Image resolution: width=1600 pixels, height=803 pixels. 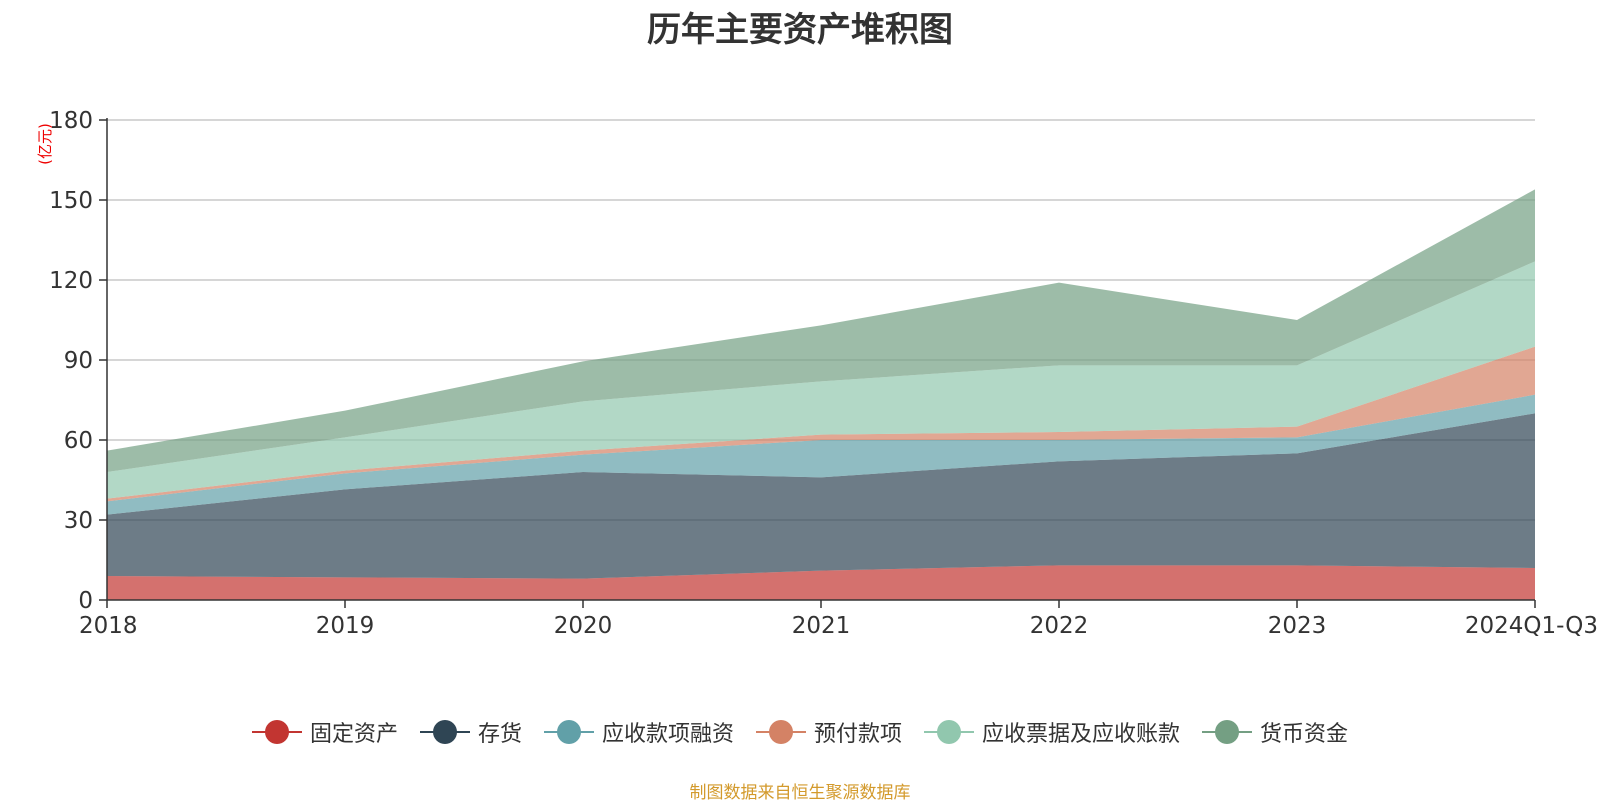 What do you see at coordinates (667, 734) in the screenshot?
I see `legend-label: 应收款项融资` at bounding box center [667, 734].